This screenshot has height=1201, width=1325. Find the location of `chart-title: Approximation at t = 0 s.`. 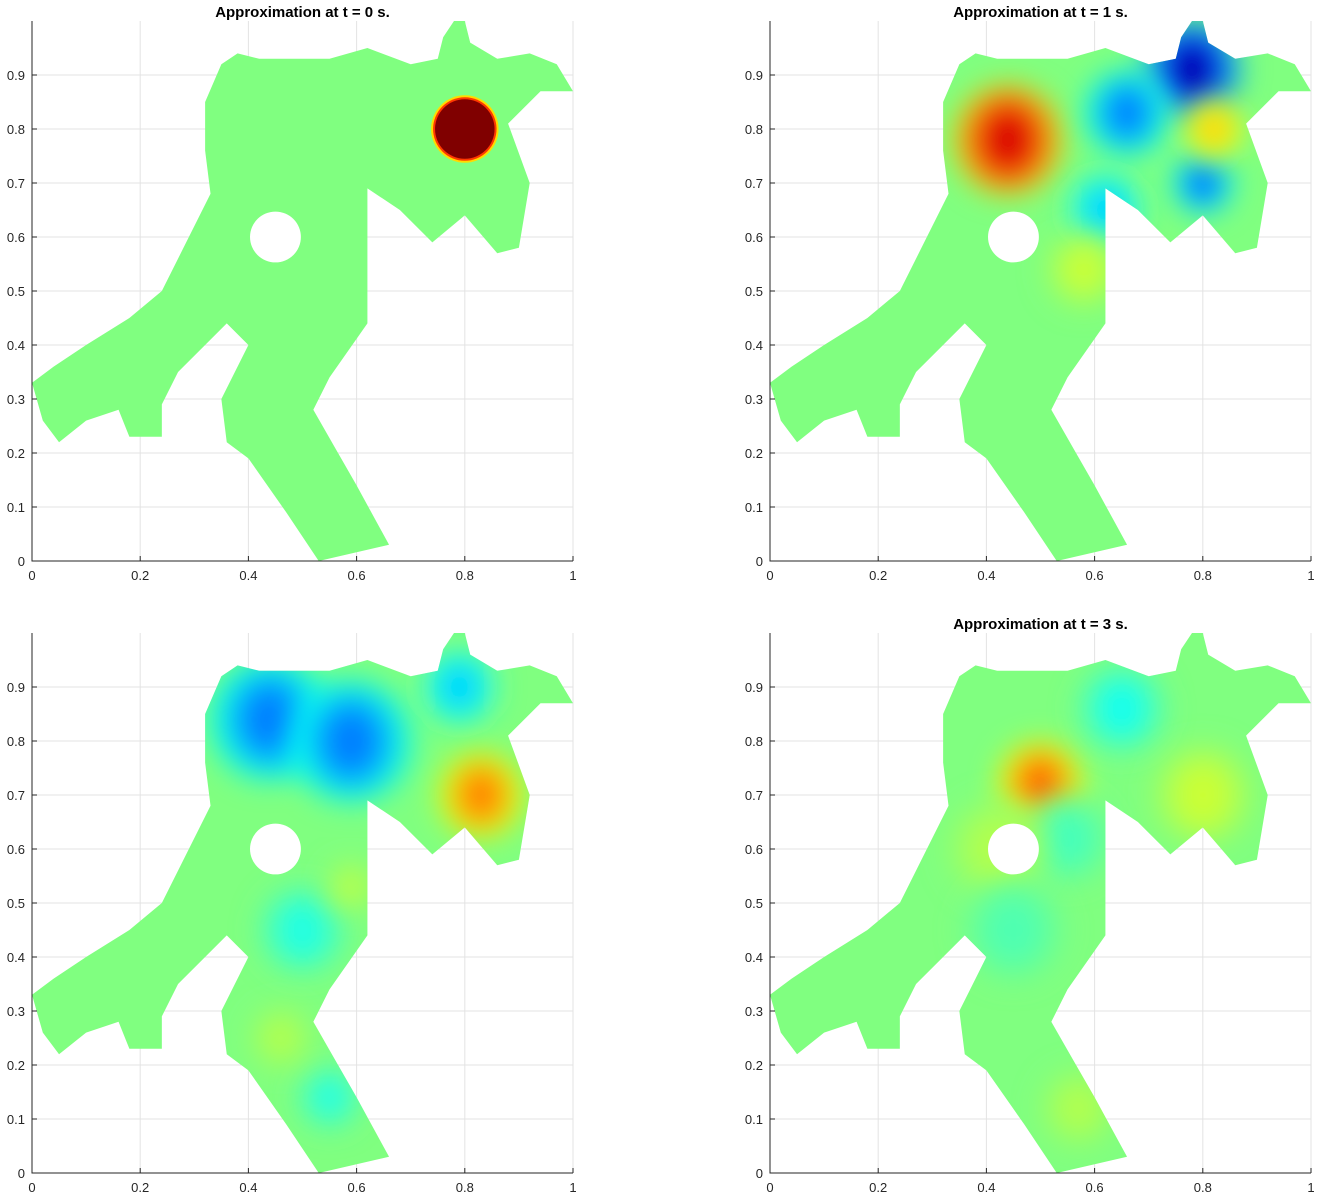

chart-title: Approximation at t = 0 s. is located at coordinates (302, 12).